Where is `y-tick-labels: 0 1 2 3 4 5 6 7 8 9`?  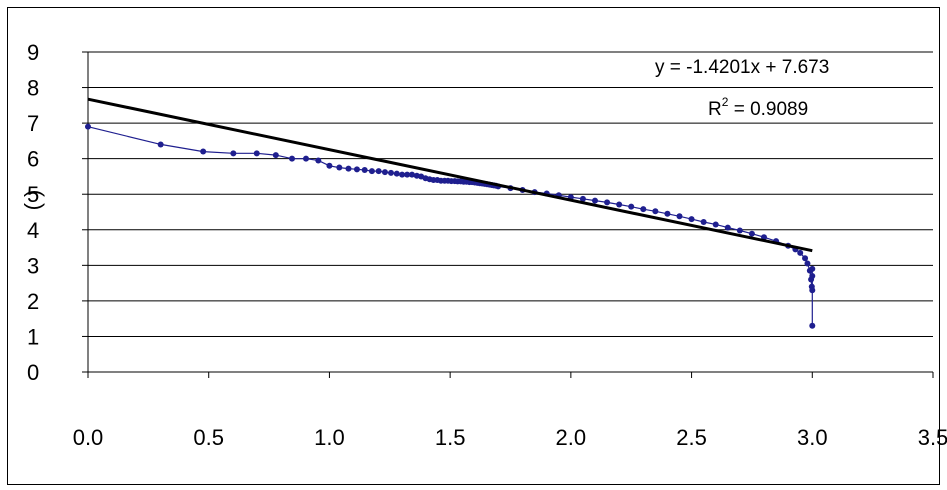
y-tick-labels: 0 1 2 3 4 5 6 7 8 9 is located at coordinates (33, 212).